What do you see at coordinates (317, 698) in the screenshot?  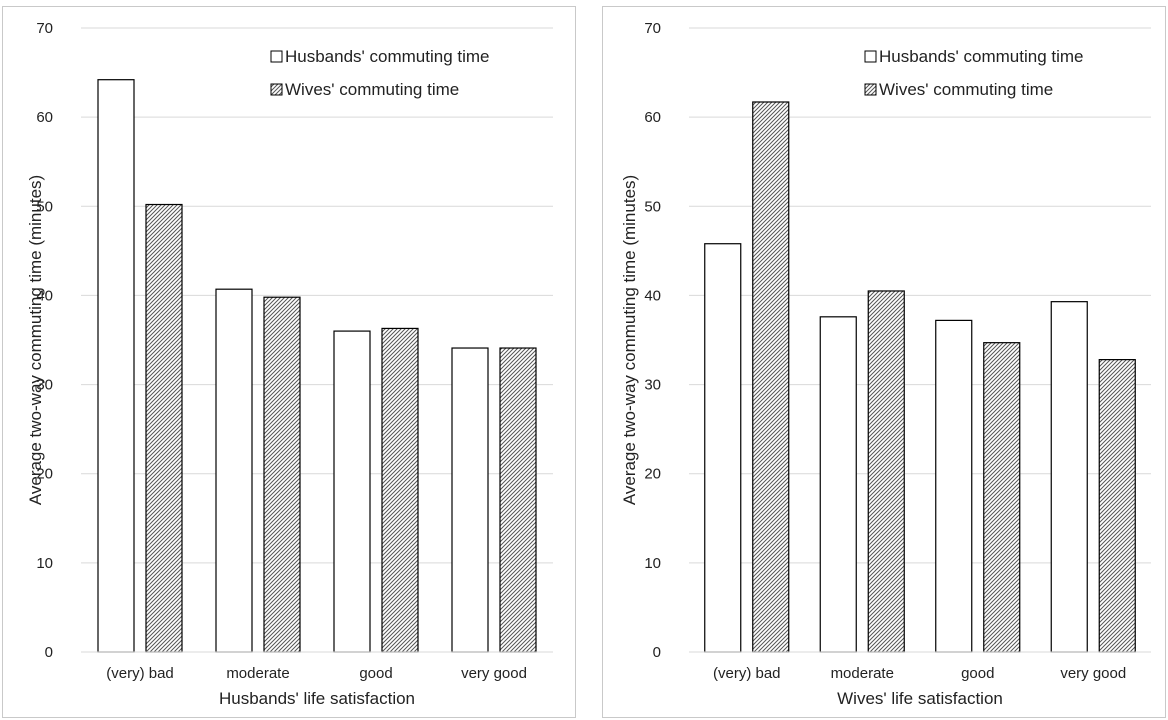 I see `x-axis-title: Husbands' life satisfaction` at bounding box center [317, 698].